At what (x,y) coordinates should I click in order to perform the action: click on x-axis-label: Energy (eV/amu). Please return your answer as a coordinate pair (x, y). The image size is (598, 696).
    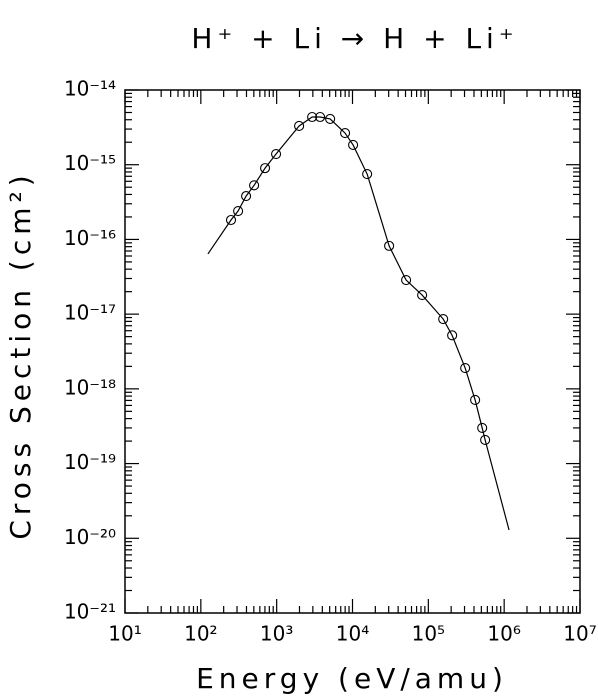
    Looking at the image, I should click on (352, 678).